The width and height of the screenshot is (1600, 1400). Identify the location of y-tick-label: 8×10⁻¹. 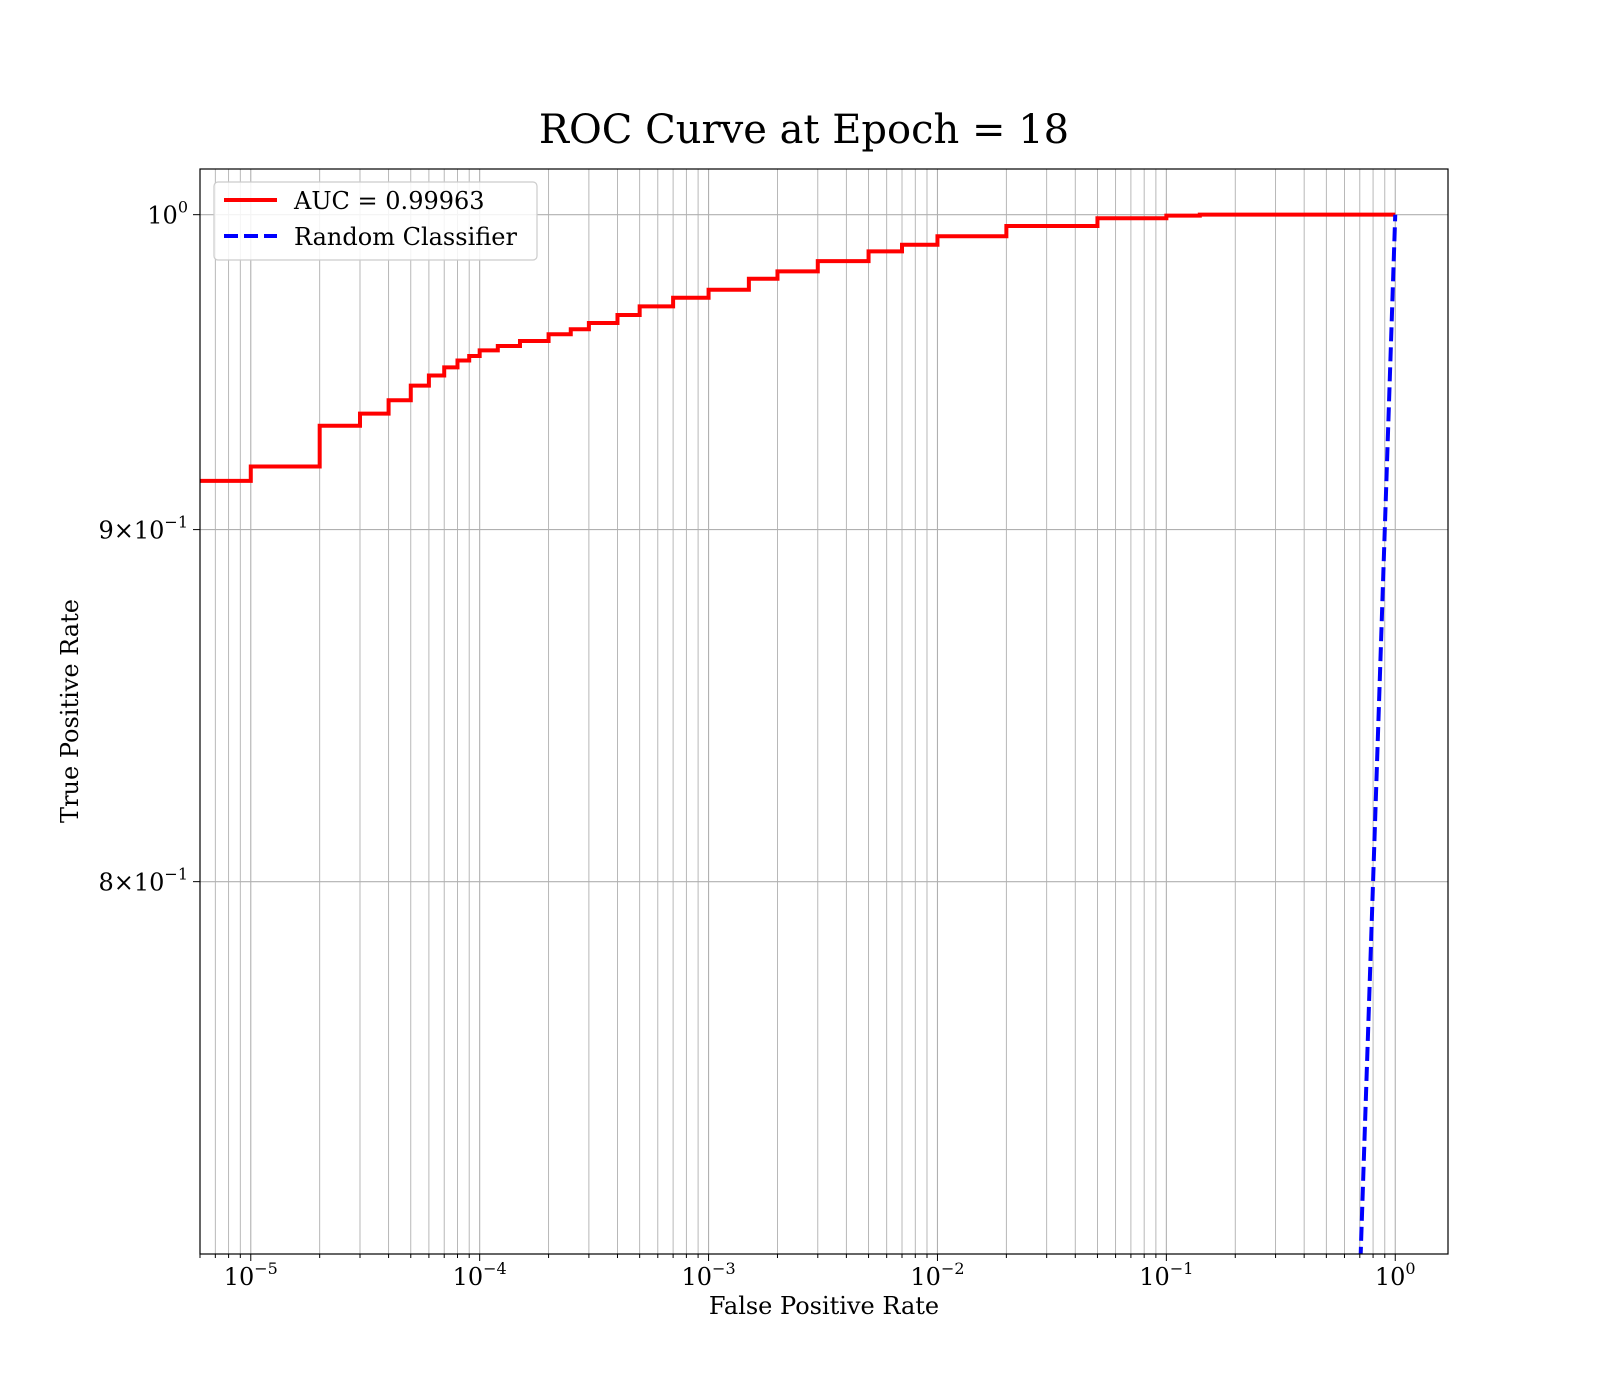
(143, 881).